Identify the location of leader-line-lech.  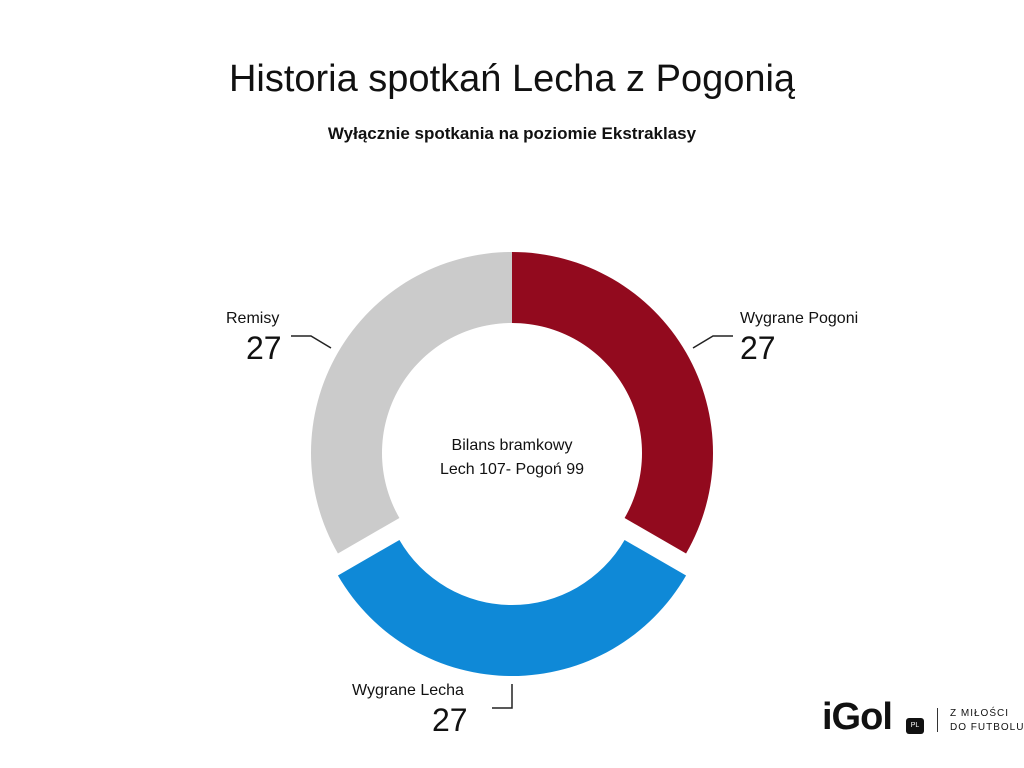
(502, 696).